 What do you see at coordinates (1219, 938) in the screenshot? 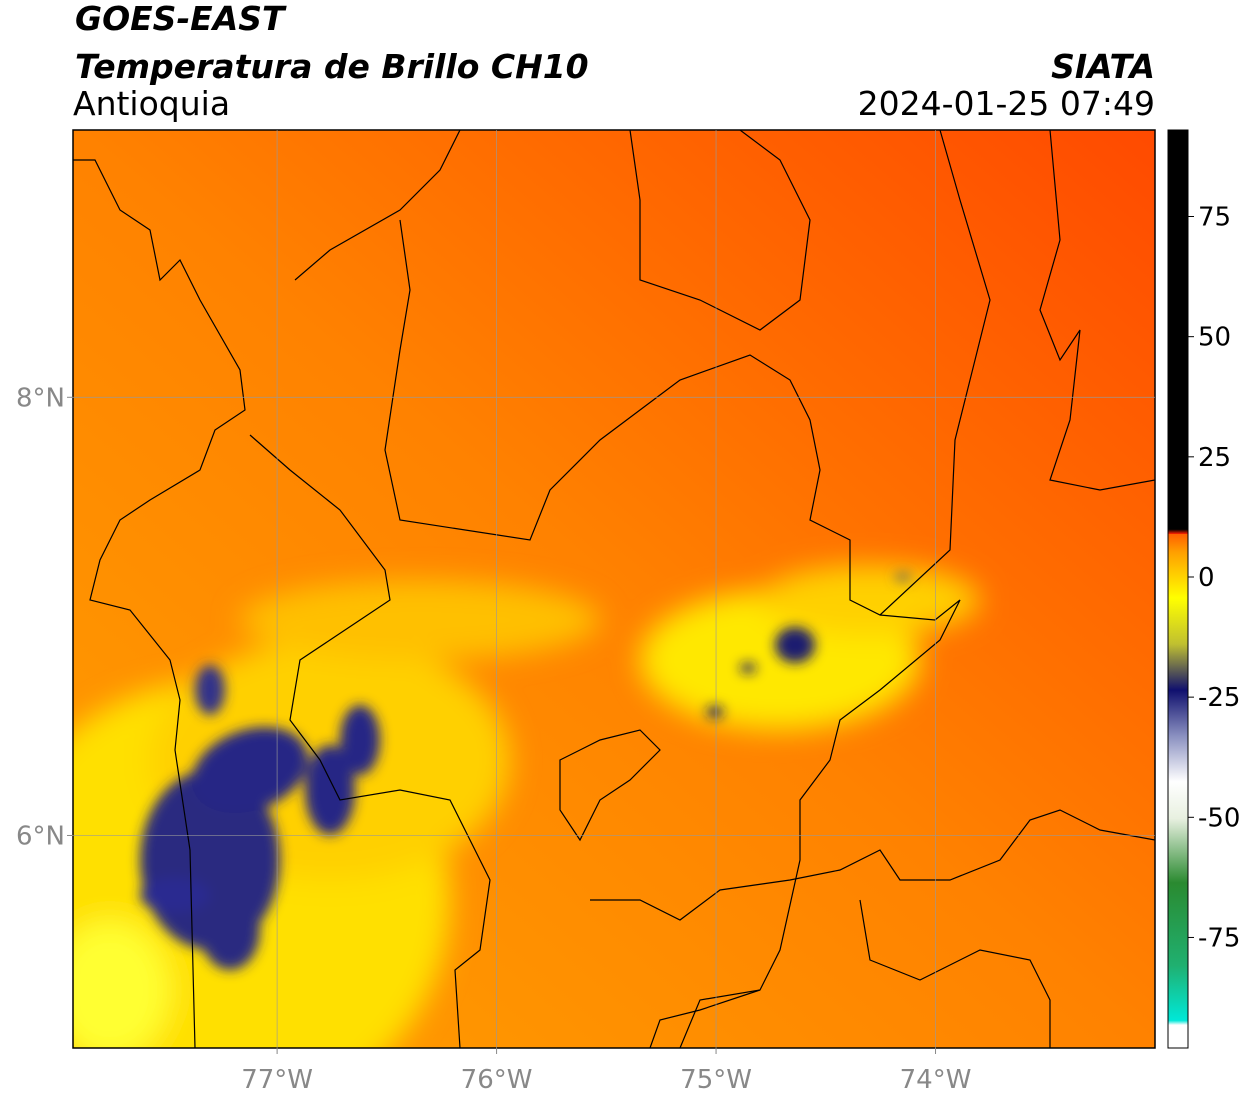
I see `colorbar-tick-label: -75` at bounding box center [1219, 938].